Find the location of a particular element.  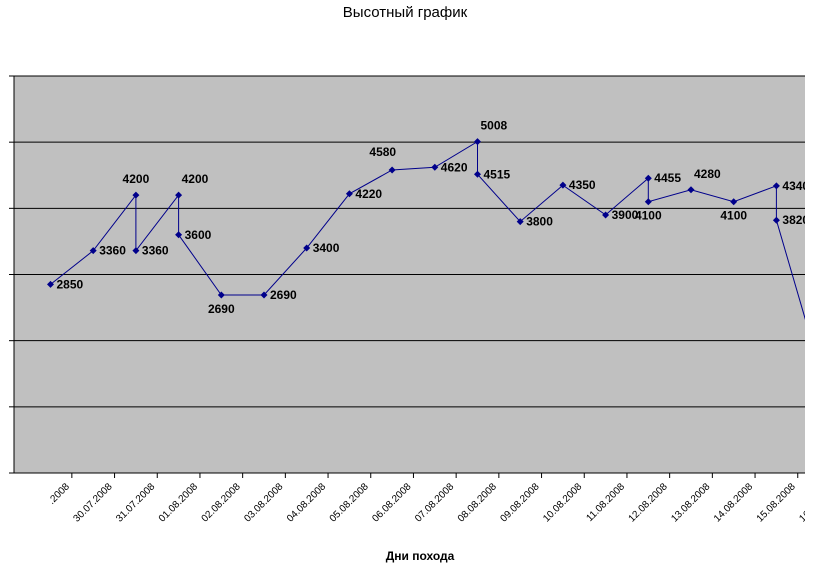

x-tick-label: 09.08.2008 is located at coordinates (519, 502).